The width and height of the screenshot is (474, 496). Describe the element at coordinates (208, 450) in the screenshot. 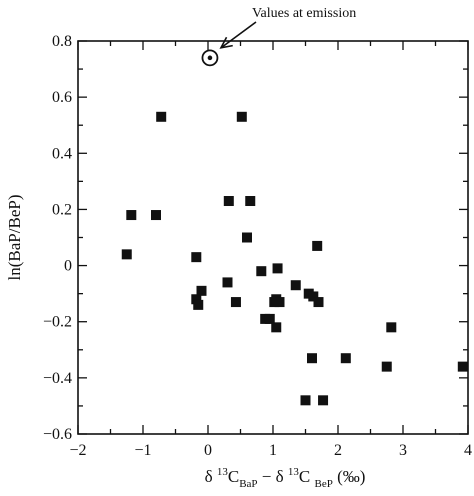

I see `x-tick-label: 0` at that location.